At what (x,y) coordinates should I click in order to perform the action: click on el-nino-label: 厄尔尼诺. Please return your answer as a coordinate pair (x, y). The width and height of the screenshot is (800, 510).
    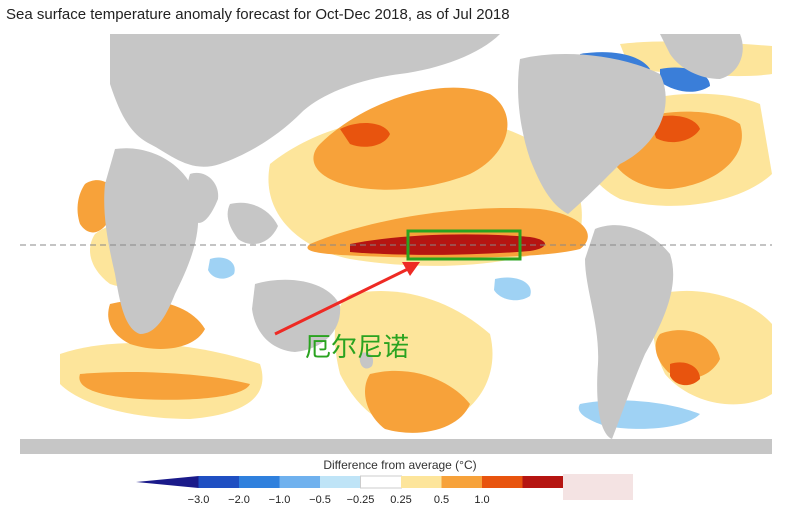
    Looking at the image, I should click on (357, 348).